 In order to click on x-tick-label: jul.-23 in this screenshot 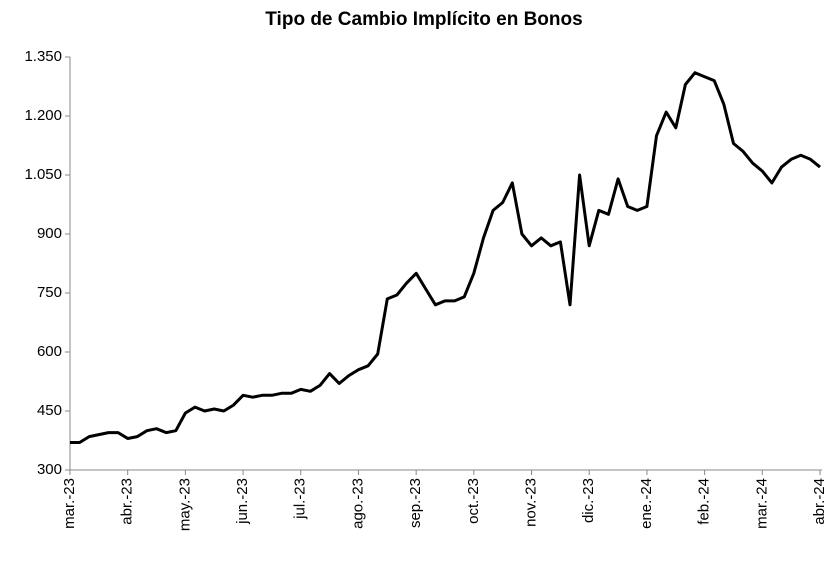, I will do `click(300, 499)`.